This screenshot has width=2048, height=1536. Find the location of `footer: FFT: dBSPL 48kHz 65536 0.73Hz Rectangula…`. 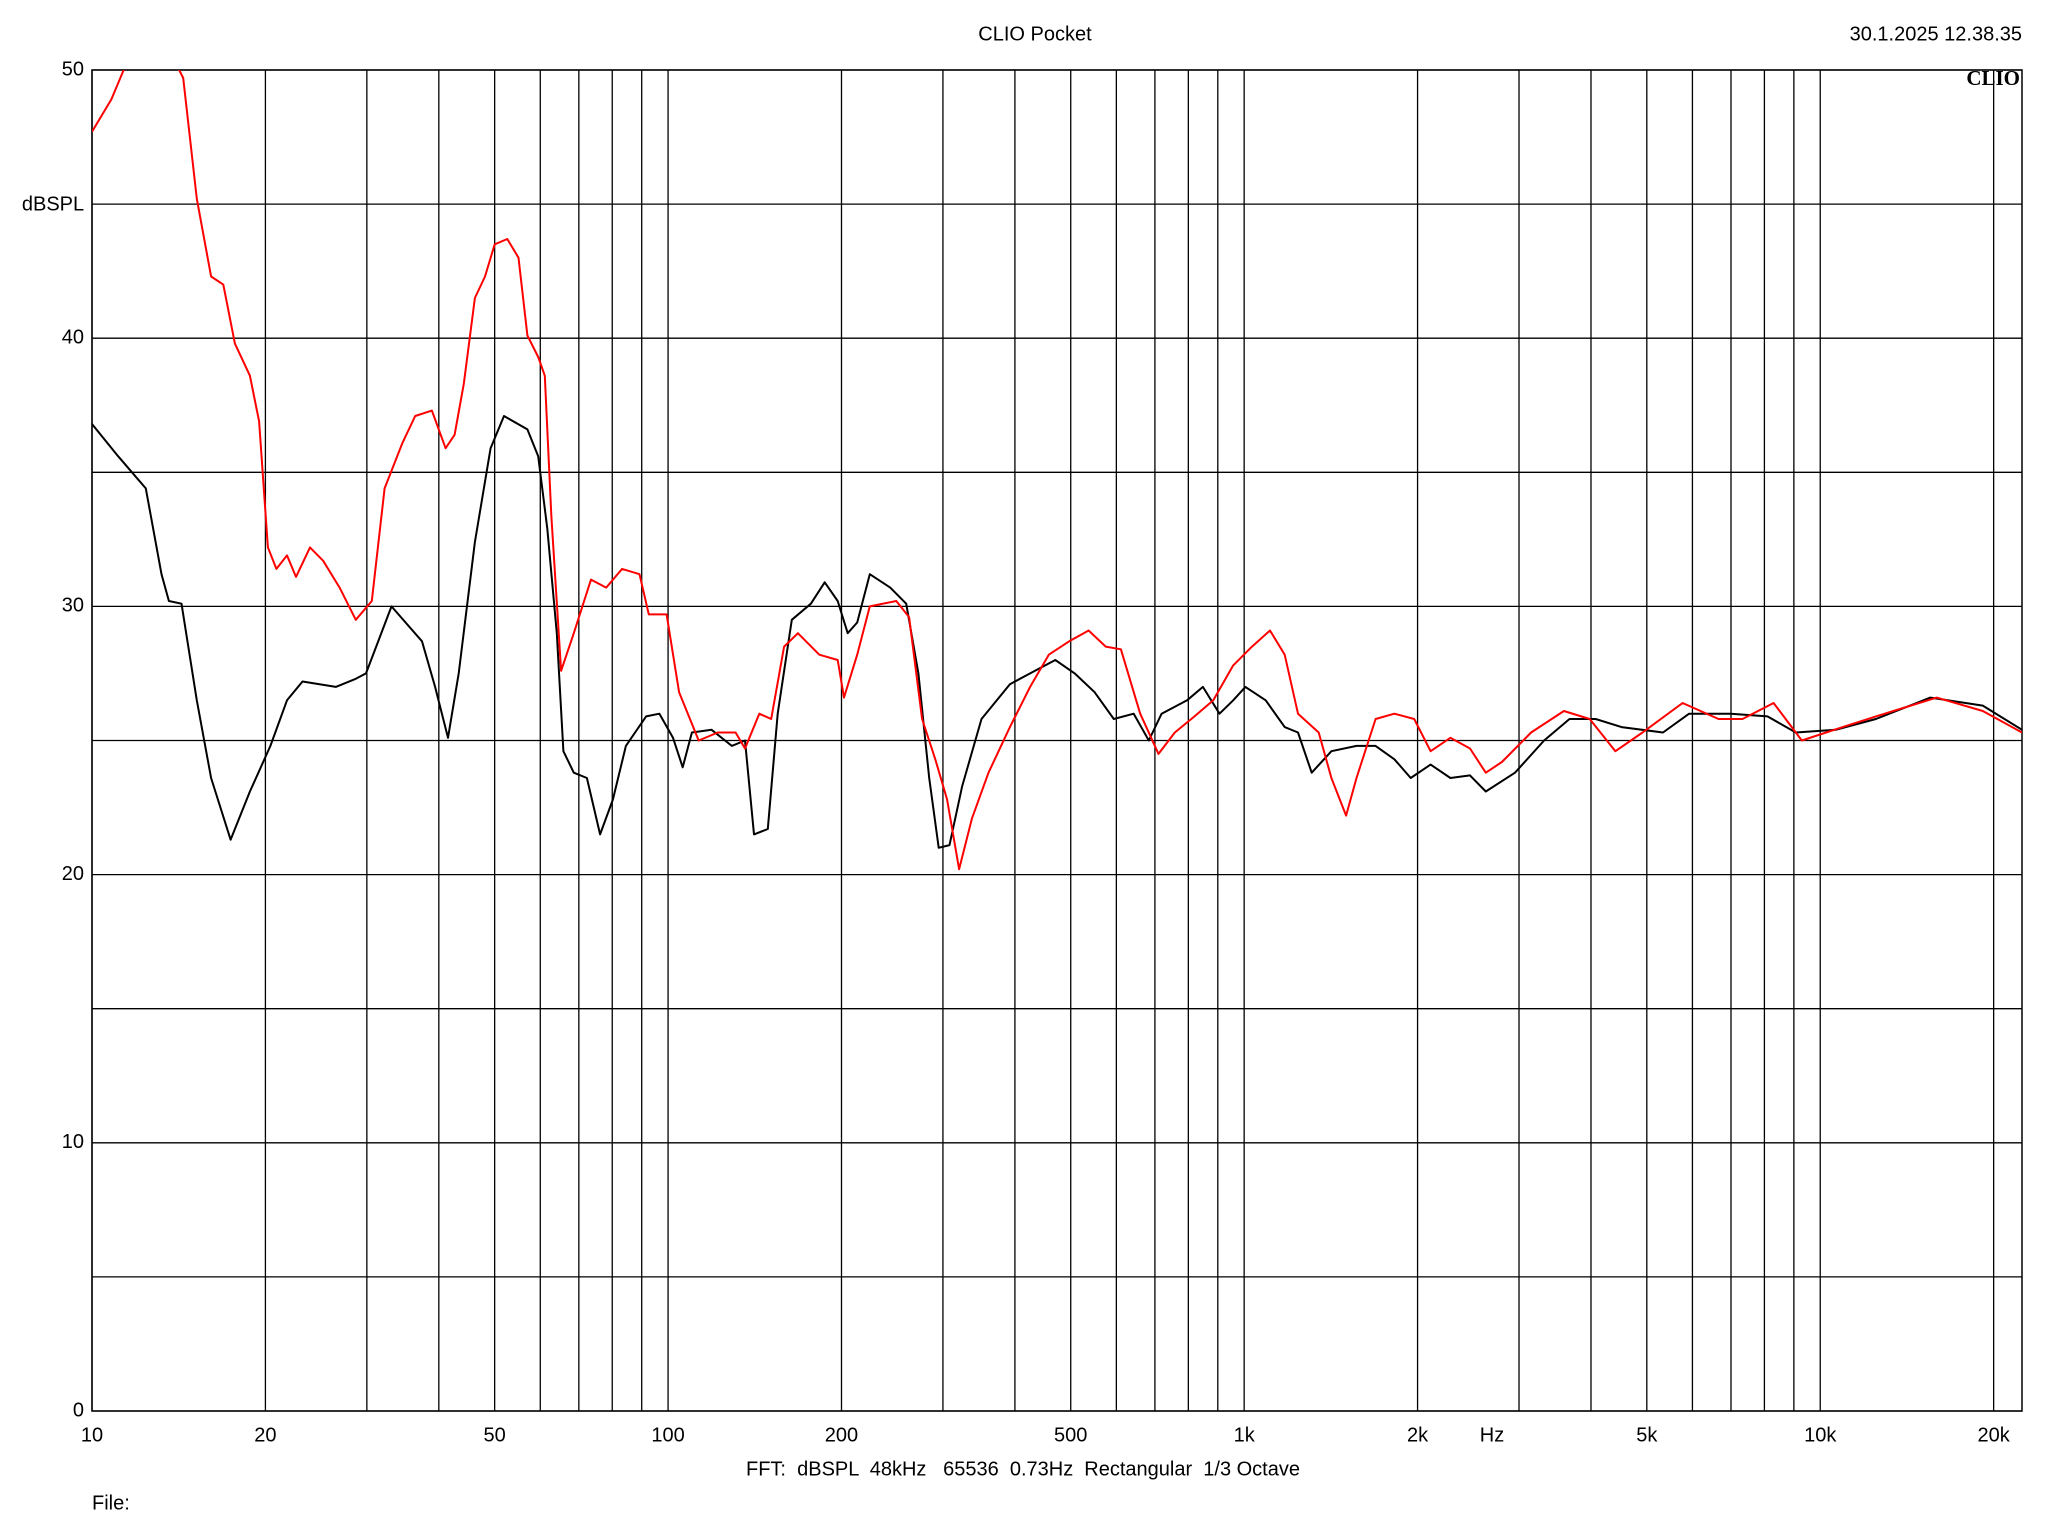

footer: FFT: dBSPL 48kHz 65536 0.73Hz Rectangula… is located at coordinates (1023, 1469).